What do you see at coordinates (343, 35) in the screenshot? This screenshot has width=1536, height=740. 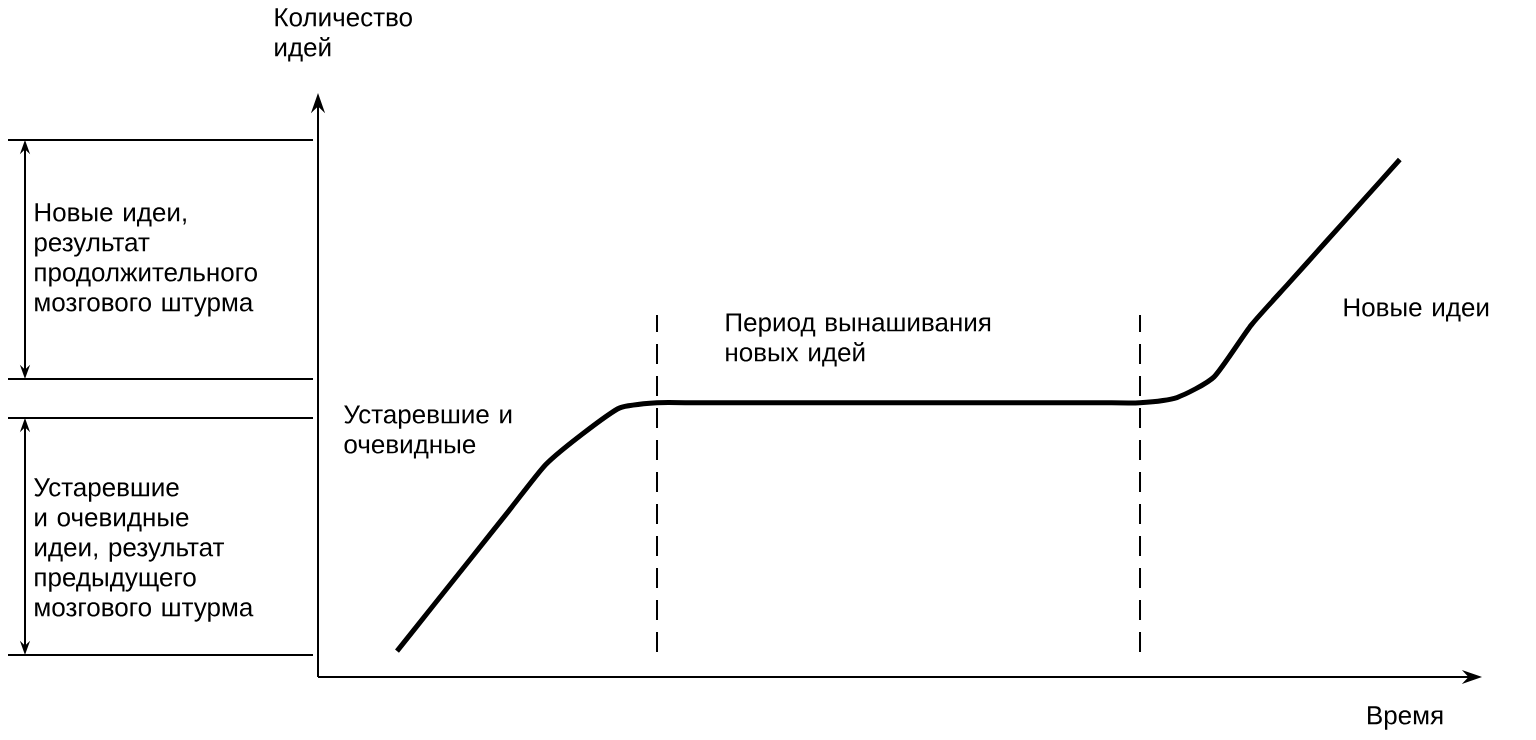 I see `y-axis-title: Количество идей` at bounding box center [343, 35].